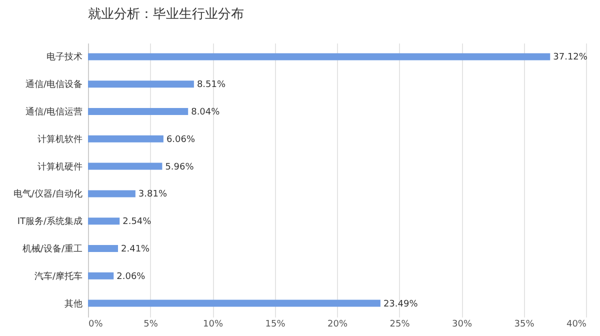 This screenshot has width=600, height=336. Describe the element at coordinates (576, 325) in the screenshot. I see `x-tick-label: 40%` at that location.